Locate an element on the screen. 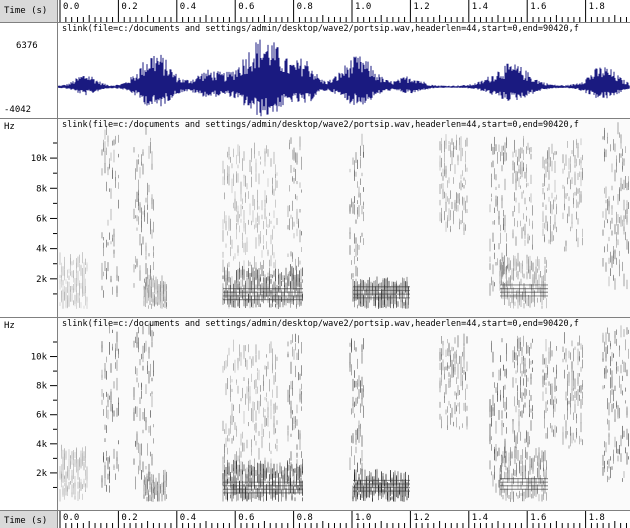 The image size is (630, 528). waveform-plot is located at coordinates (344, 78).